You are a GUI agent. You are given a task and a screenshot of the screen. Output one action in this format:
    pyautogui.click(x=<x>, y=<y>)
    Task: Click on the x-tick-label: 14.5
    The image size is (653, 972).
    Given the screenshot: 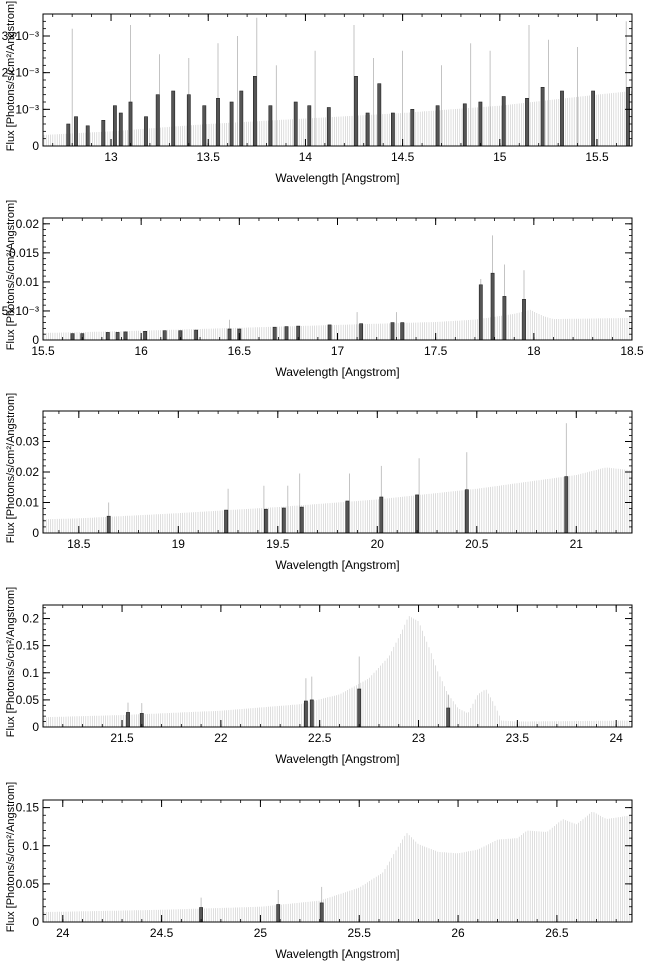 What is the action you would take?
    pyautogui.click(x=403, y=157)
    